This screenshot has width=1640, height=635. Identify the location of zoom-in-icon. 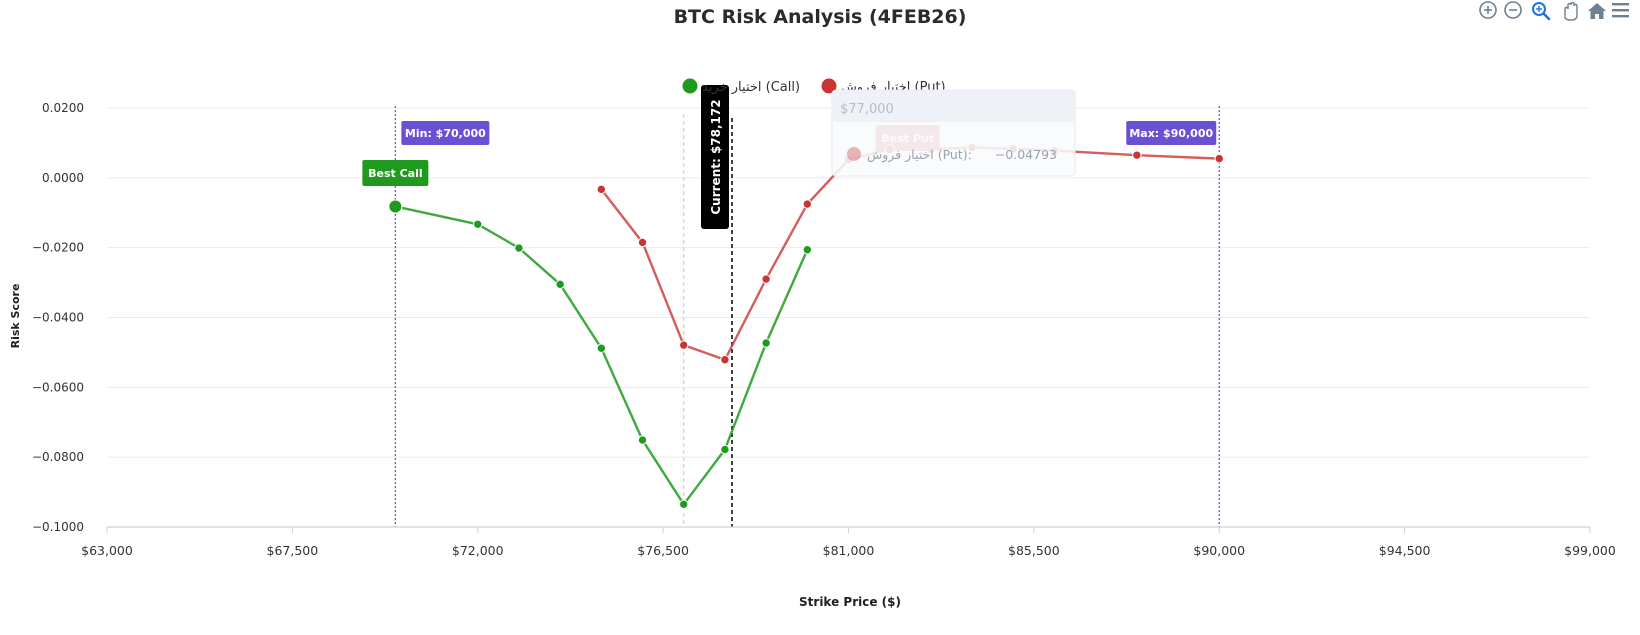
(1488, 10).